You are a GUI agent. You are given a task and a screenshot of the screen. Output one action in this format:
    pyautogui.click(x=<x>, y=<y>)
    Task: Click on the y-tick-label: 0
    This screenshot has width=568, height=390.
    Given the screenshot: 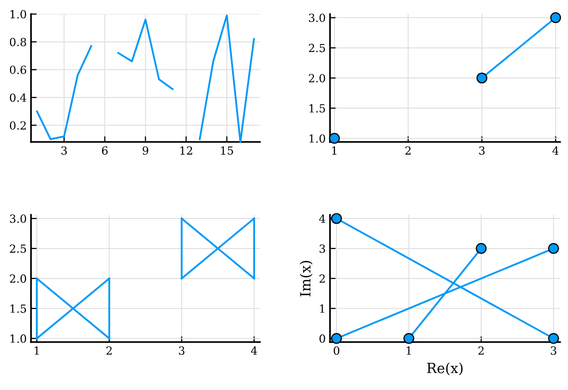 What is the action you would take?
    pyautogui.click(x=323, y=338)
    